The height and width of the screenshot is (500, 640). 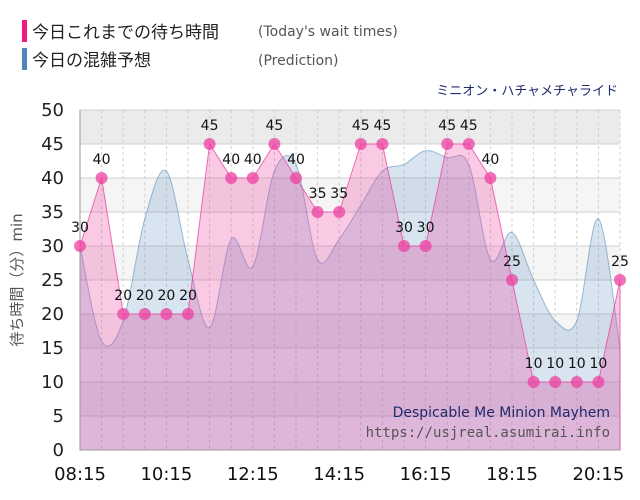 What do you see at coordinates (17, 279) in the screenshot?
I see `y-axis-label: 待ち時間（分）min` at bounding box center [17, 279].